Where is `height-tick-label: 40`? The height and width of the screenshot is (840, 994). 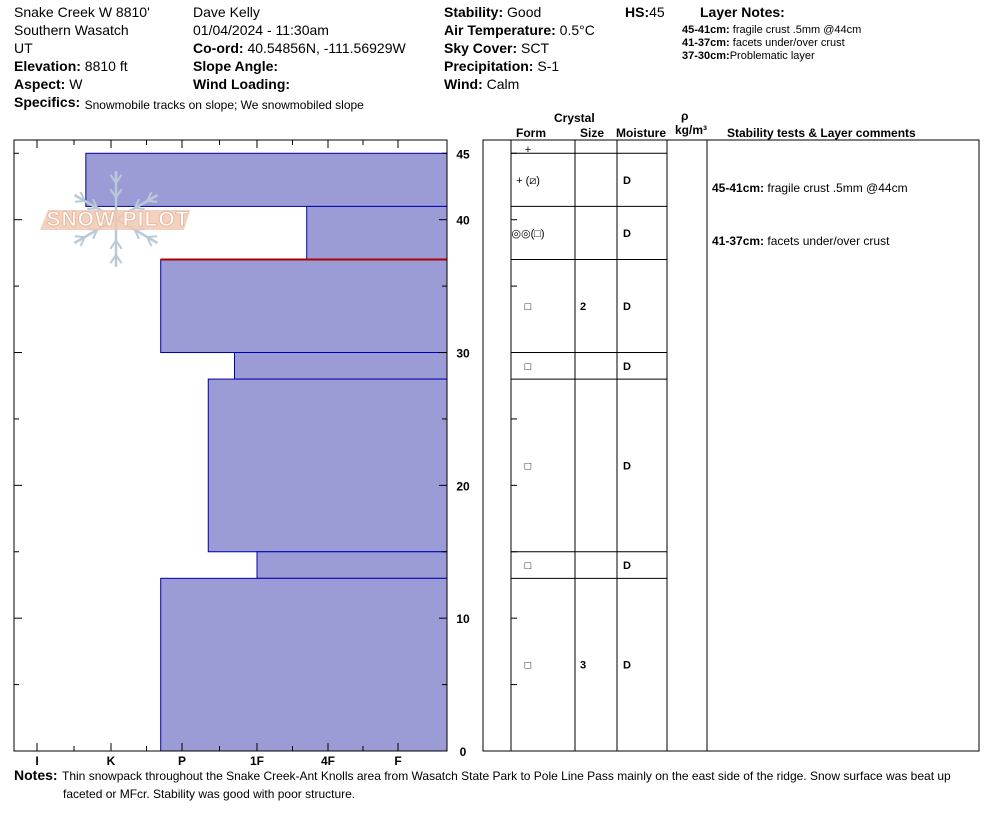
height-tick-label: 40 is located at coordinates (463, 221).